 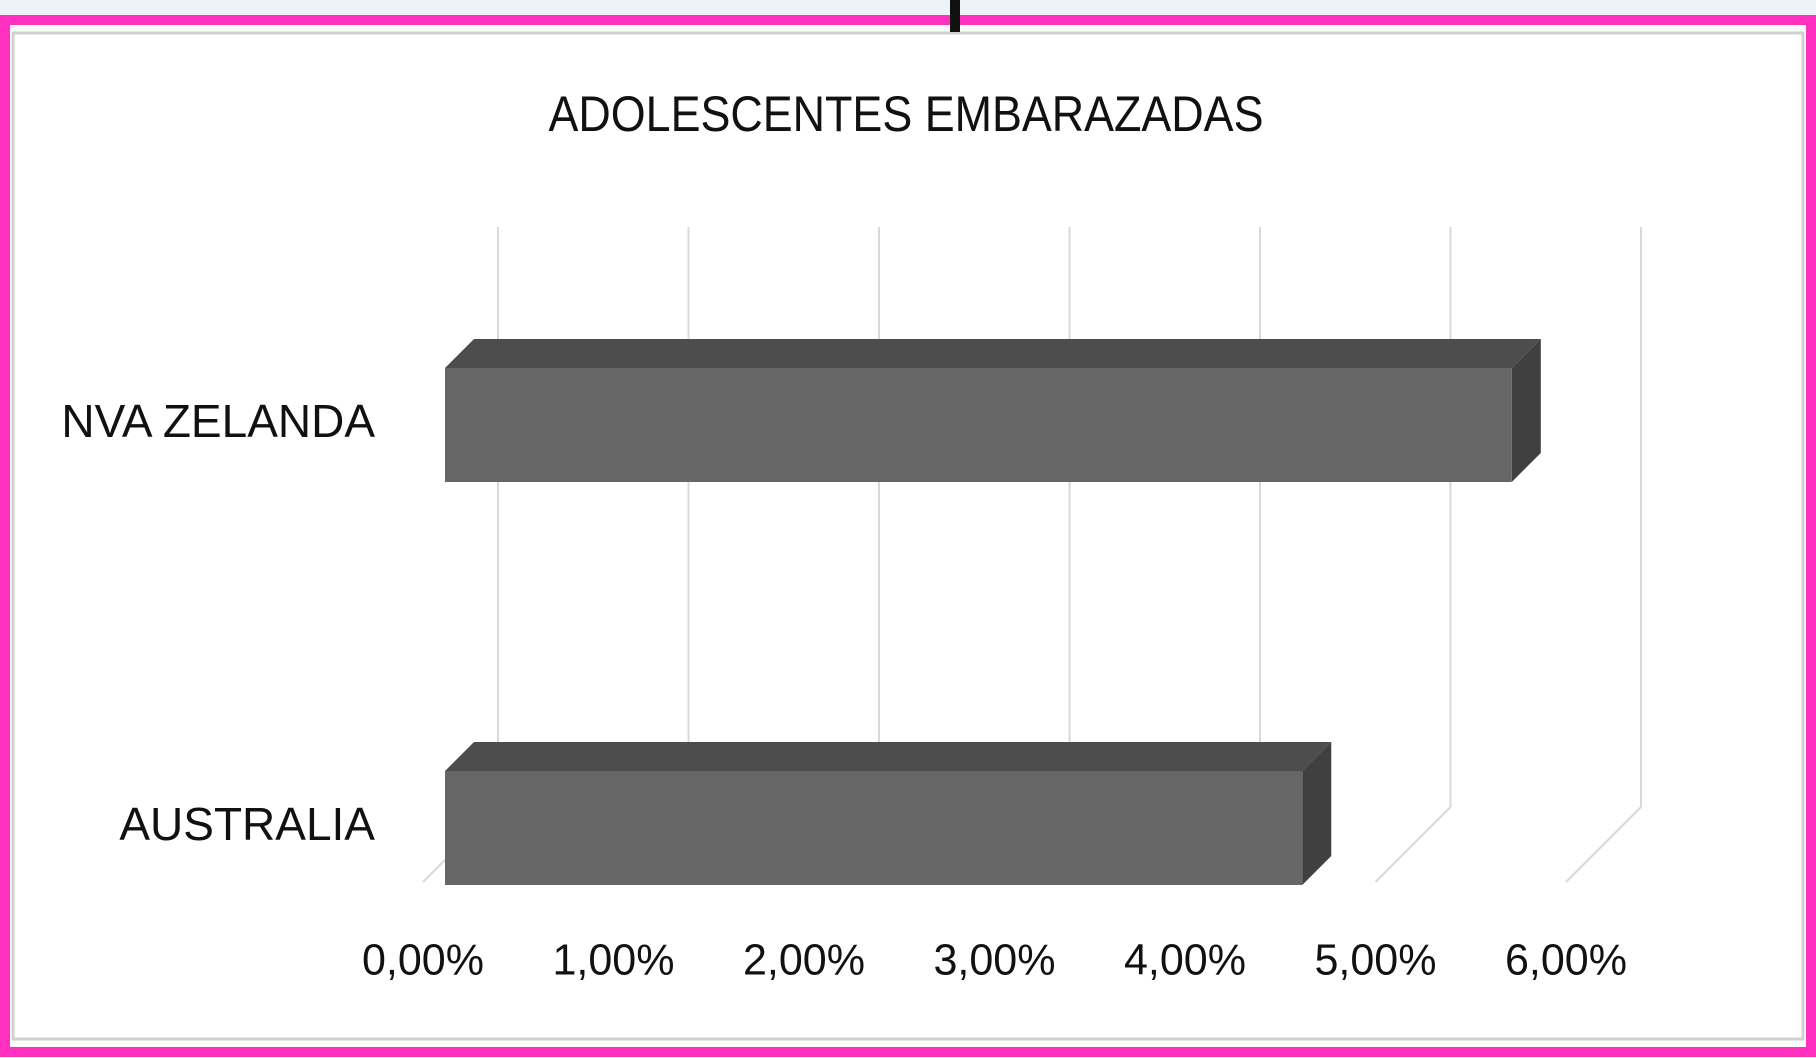 I want to click on x-tick-label: 6,00%, so click(x=1566, y=960).